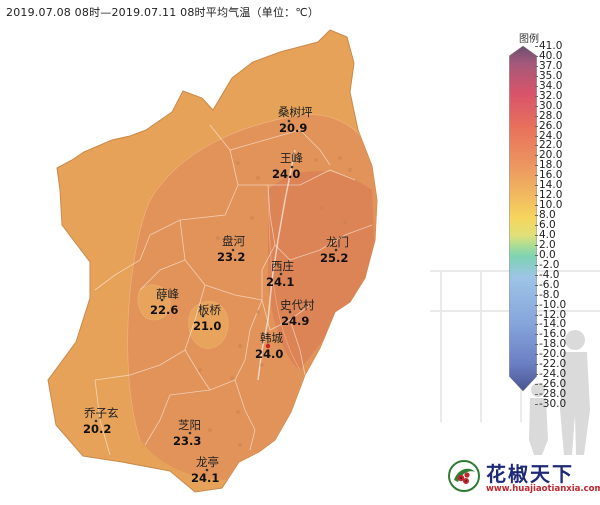 This screenshot has height=505, width=600. What do you see at coordinates (189, 425) in the screenshot?
I see `station-name: 芝阳` at bounding box center [189, 425].